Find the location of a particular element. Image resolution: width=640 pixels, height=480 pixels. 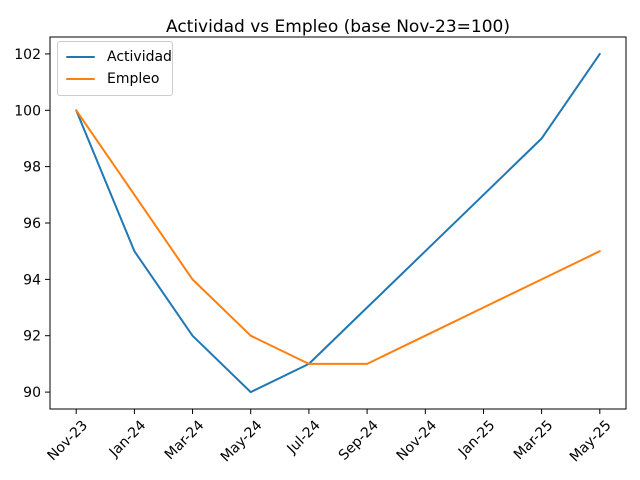

x-tick-label: Jul-24 is located at coordinates (304, 437).